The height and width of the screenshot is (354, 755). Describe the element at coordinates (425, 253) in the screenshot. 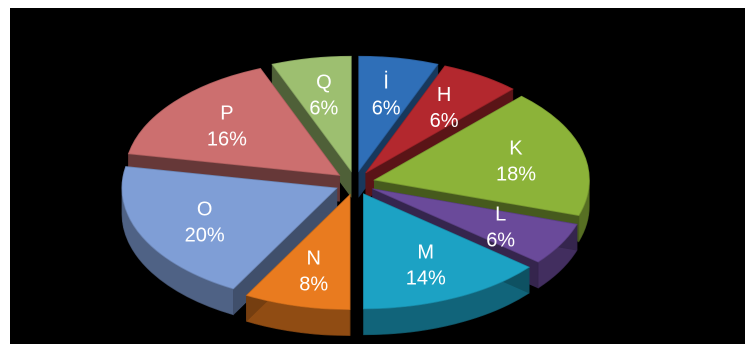

I see `slice-label-4: M` at that location.